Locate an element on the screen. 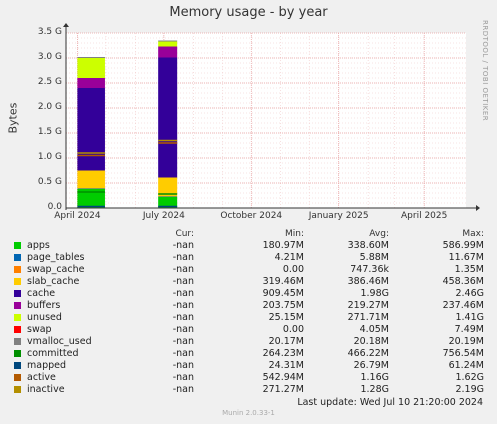  x-tick-label: April 2025 is located at coordinates (424, 216).